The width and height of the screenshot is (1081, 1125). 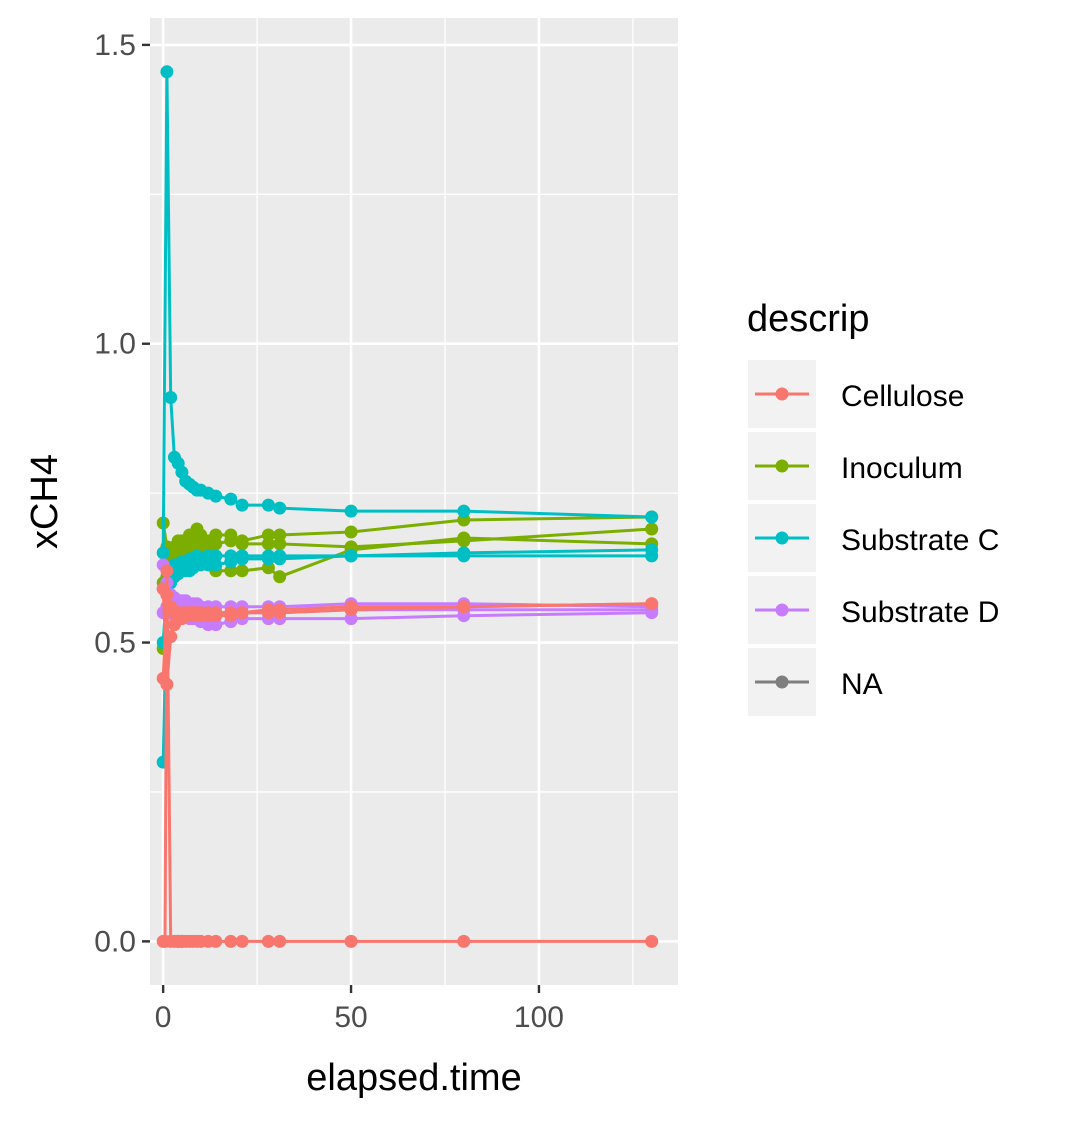 I want to click on legend-label: Substrate D, so click(x=920, y=612).